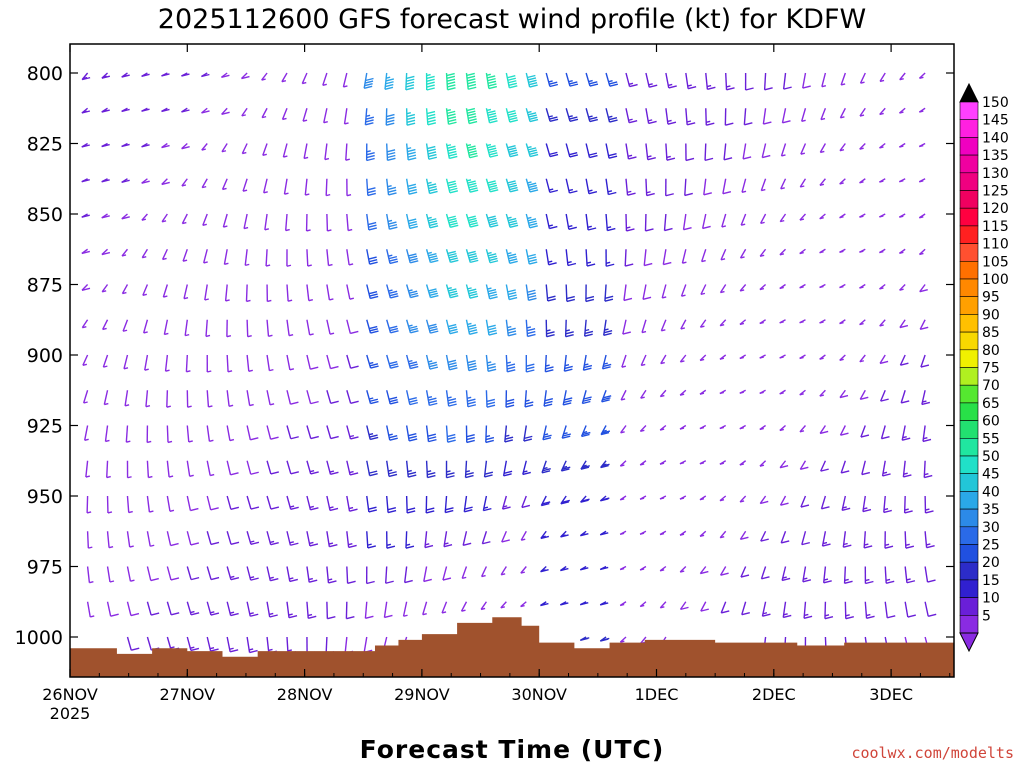 The image size is (1024, 768). I want to click on colorbar-label: 140, so click(995, 138).